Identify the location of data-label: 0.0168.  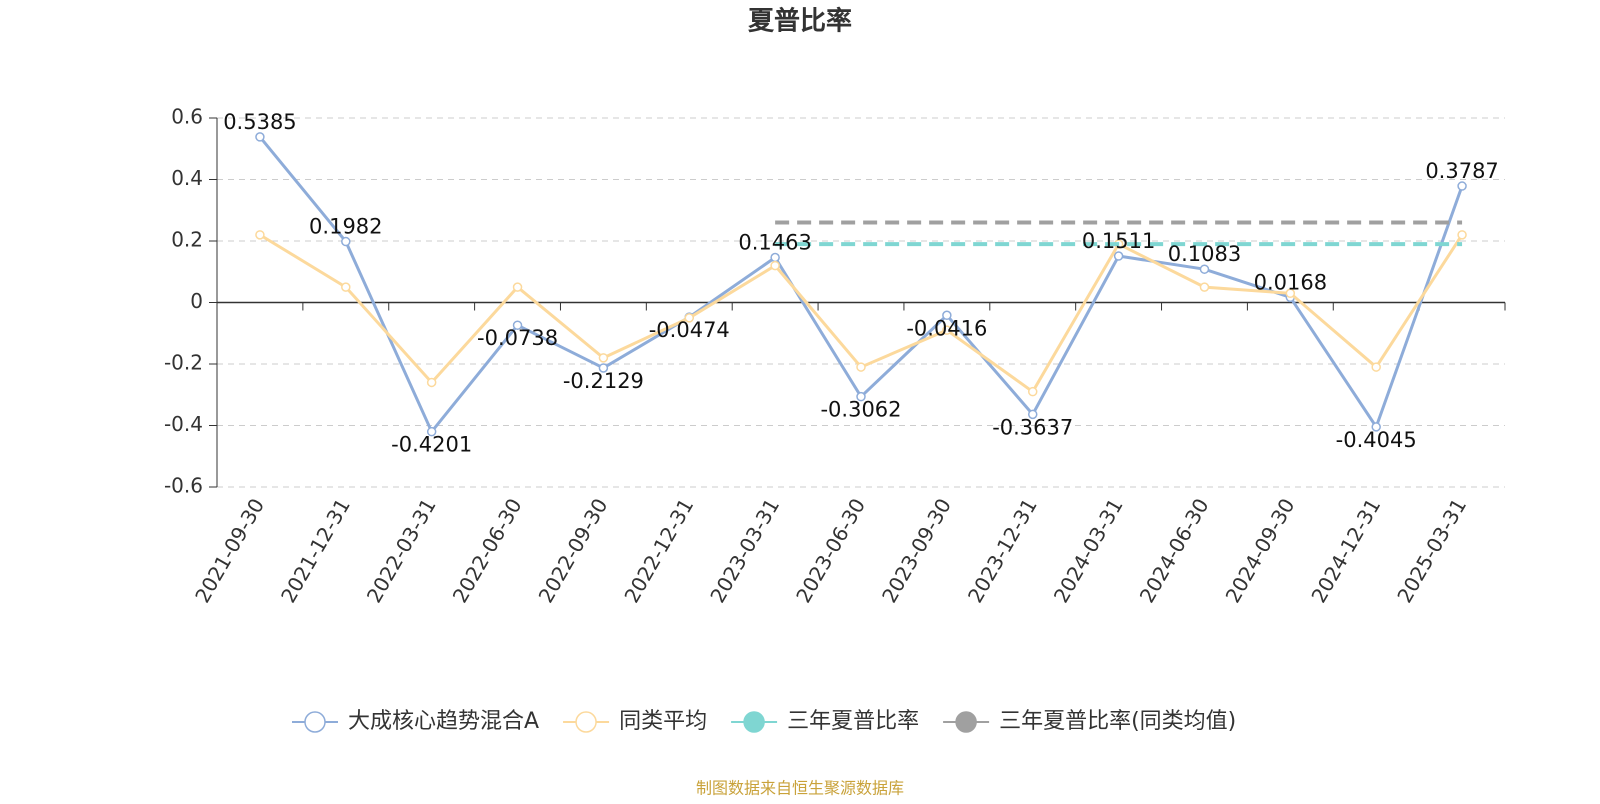
(1290, 282).